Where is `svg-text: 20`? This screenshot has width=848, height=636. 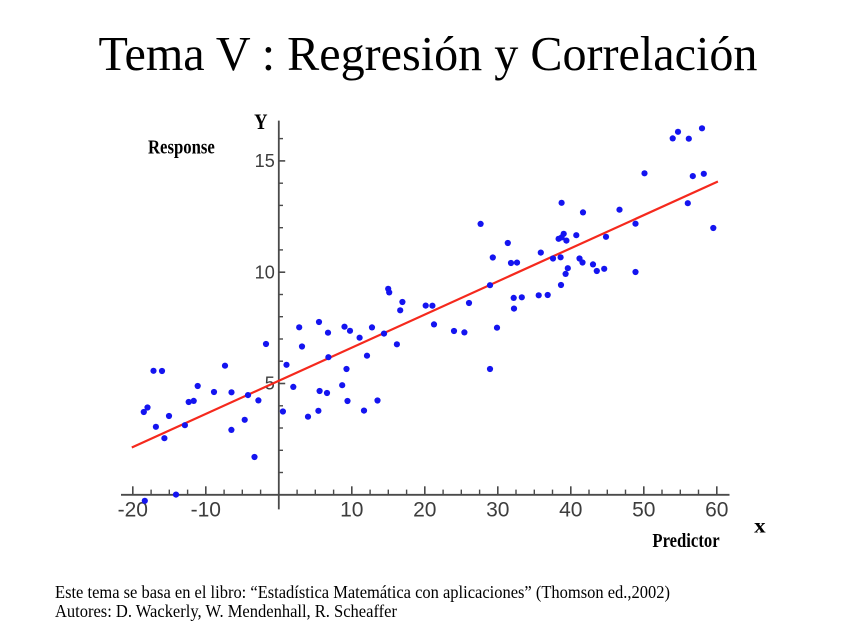
svg-text: 20 is located at coordinates (424, 509).